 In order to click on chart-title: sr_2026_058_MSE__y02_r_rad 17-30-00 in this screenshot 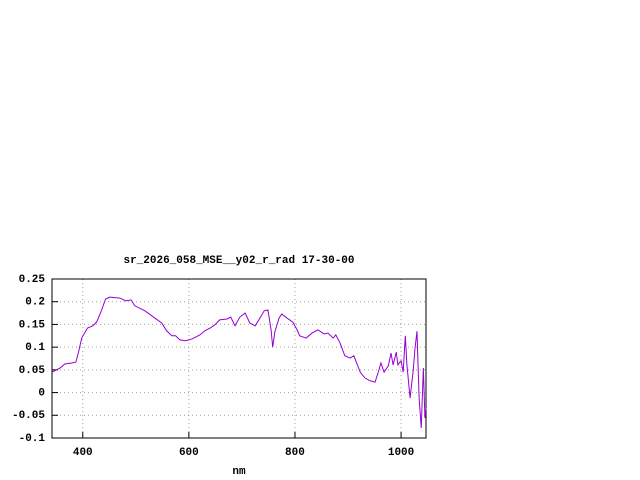, I will do `click(238, 261)`.